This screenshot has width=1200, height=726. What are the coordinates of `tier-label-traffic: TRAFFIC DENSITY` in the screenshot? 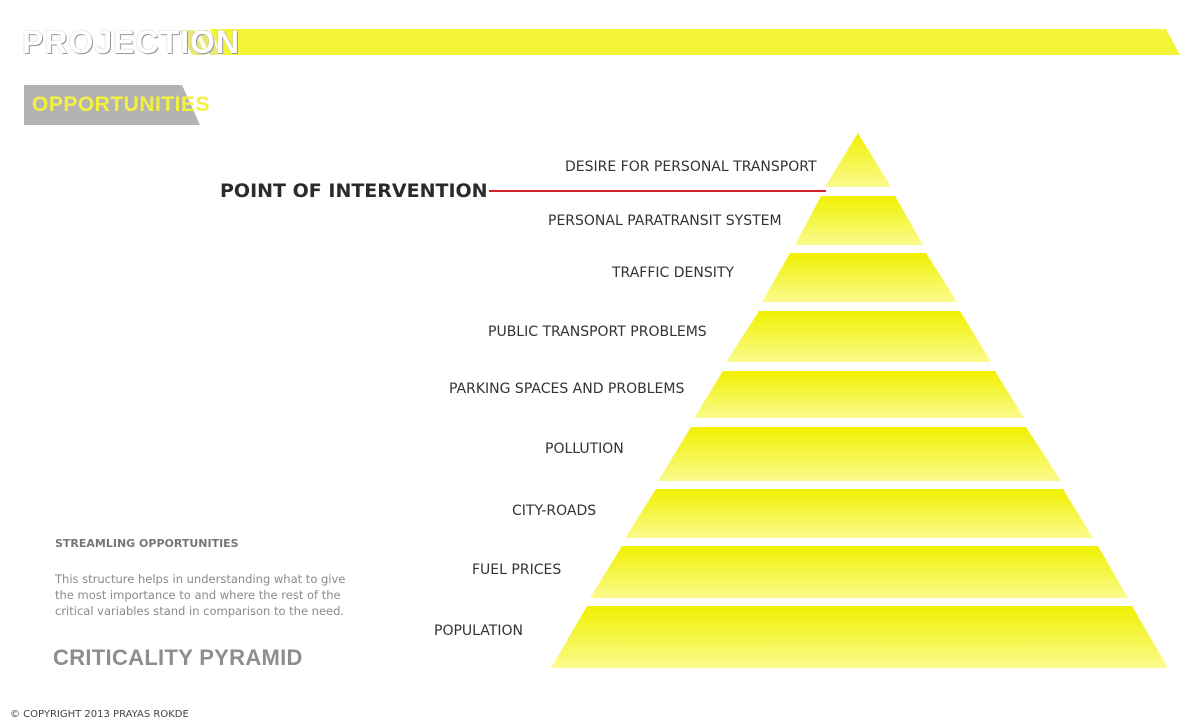 It's located at (673, 273).